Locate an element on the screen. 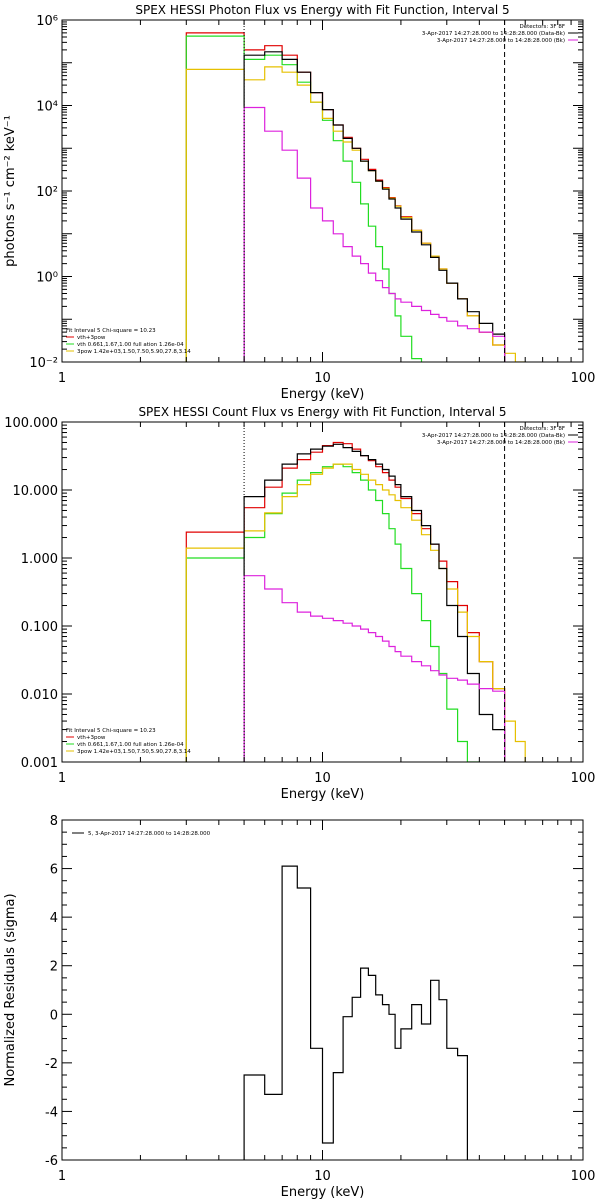 The height and width of the screenshot is (1200, 600). y-tick-label: -2 is located at coordinates (51, 1064).